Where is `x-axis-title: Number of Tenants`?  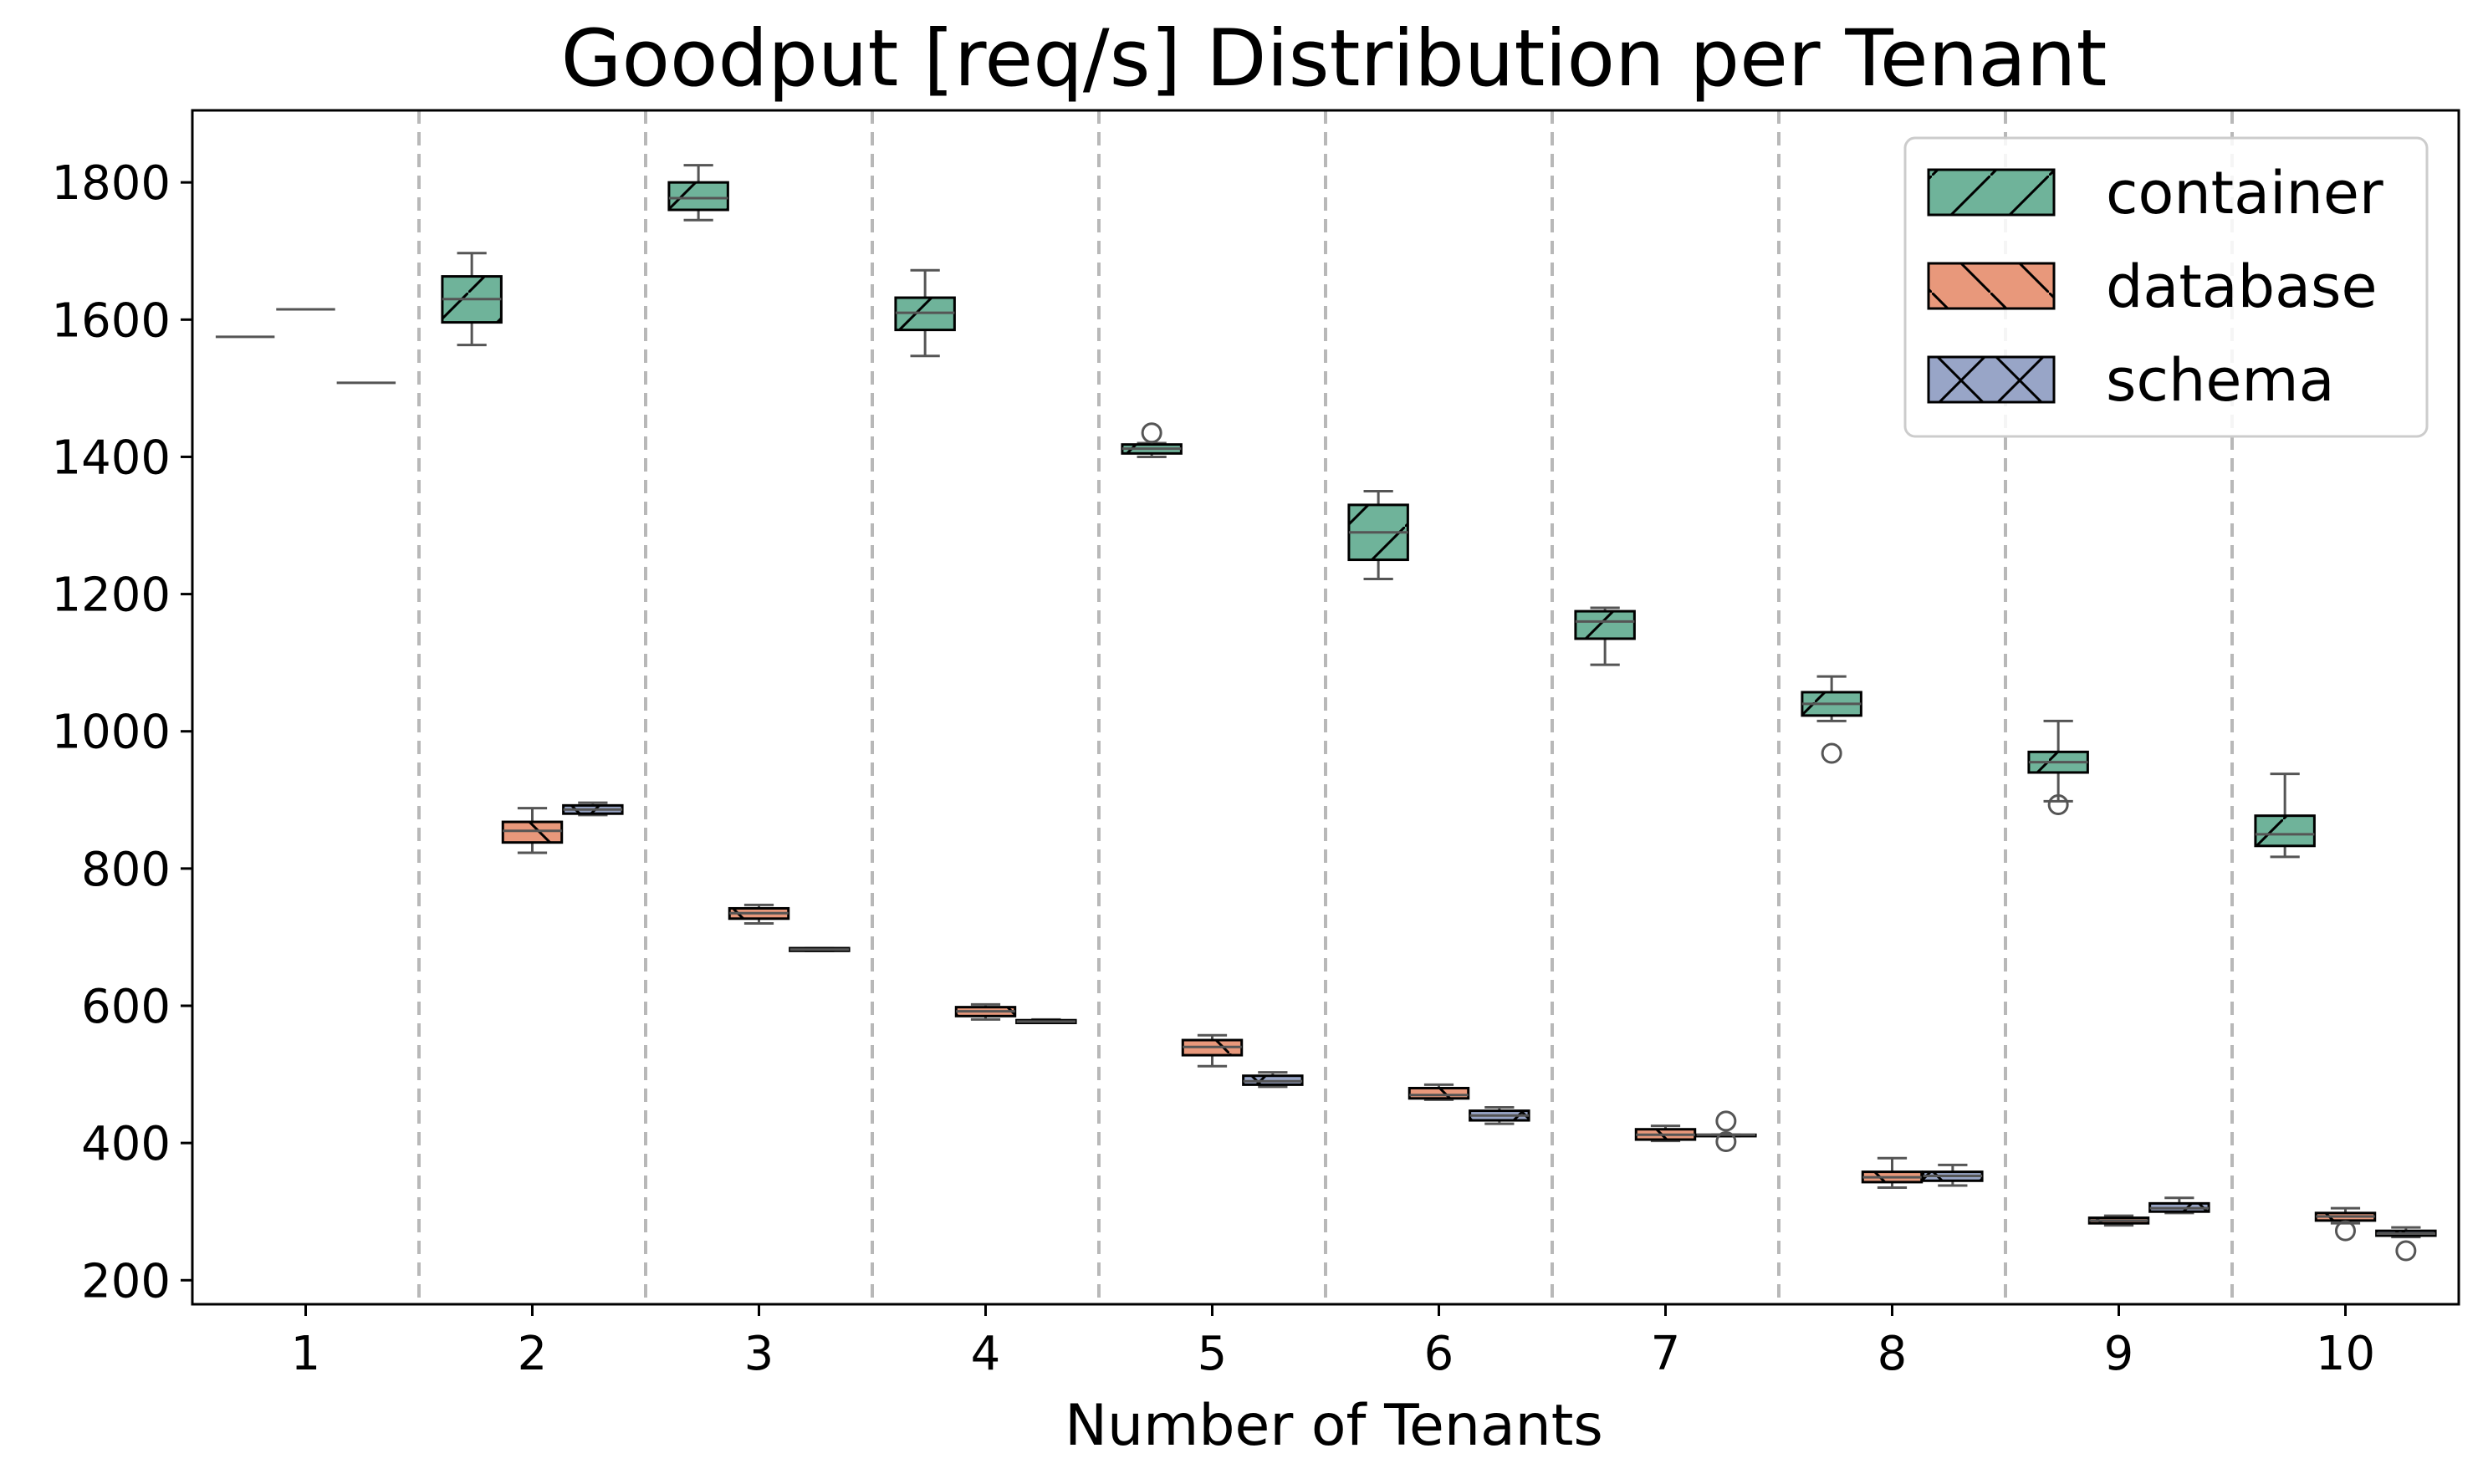
x-axis-title: Number of Tenants is located at coordinates (1334, 1426).